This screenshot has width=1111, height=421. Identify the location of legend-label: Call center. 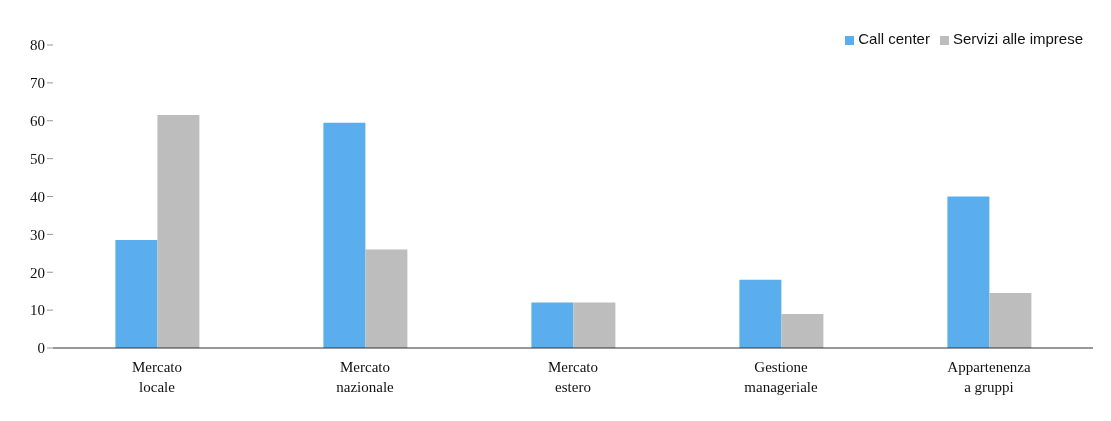
(894, 38).